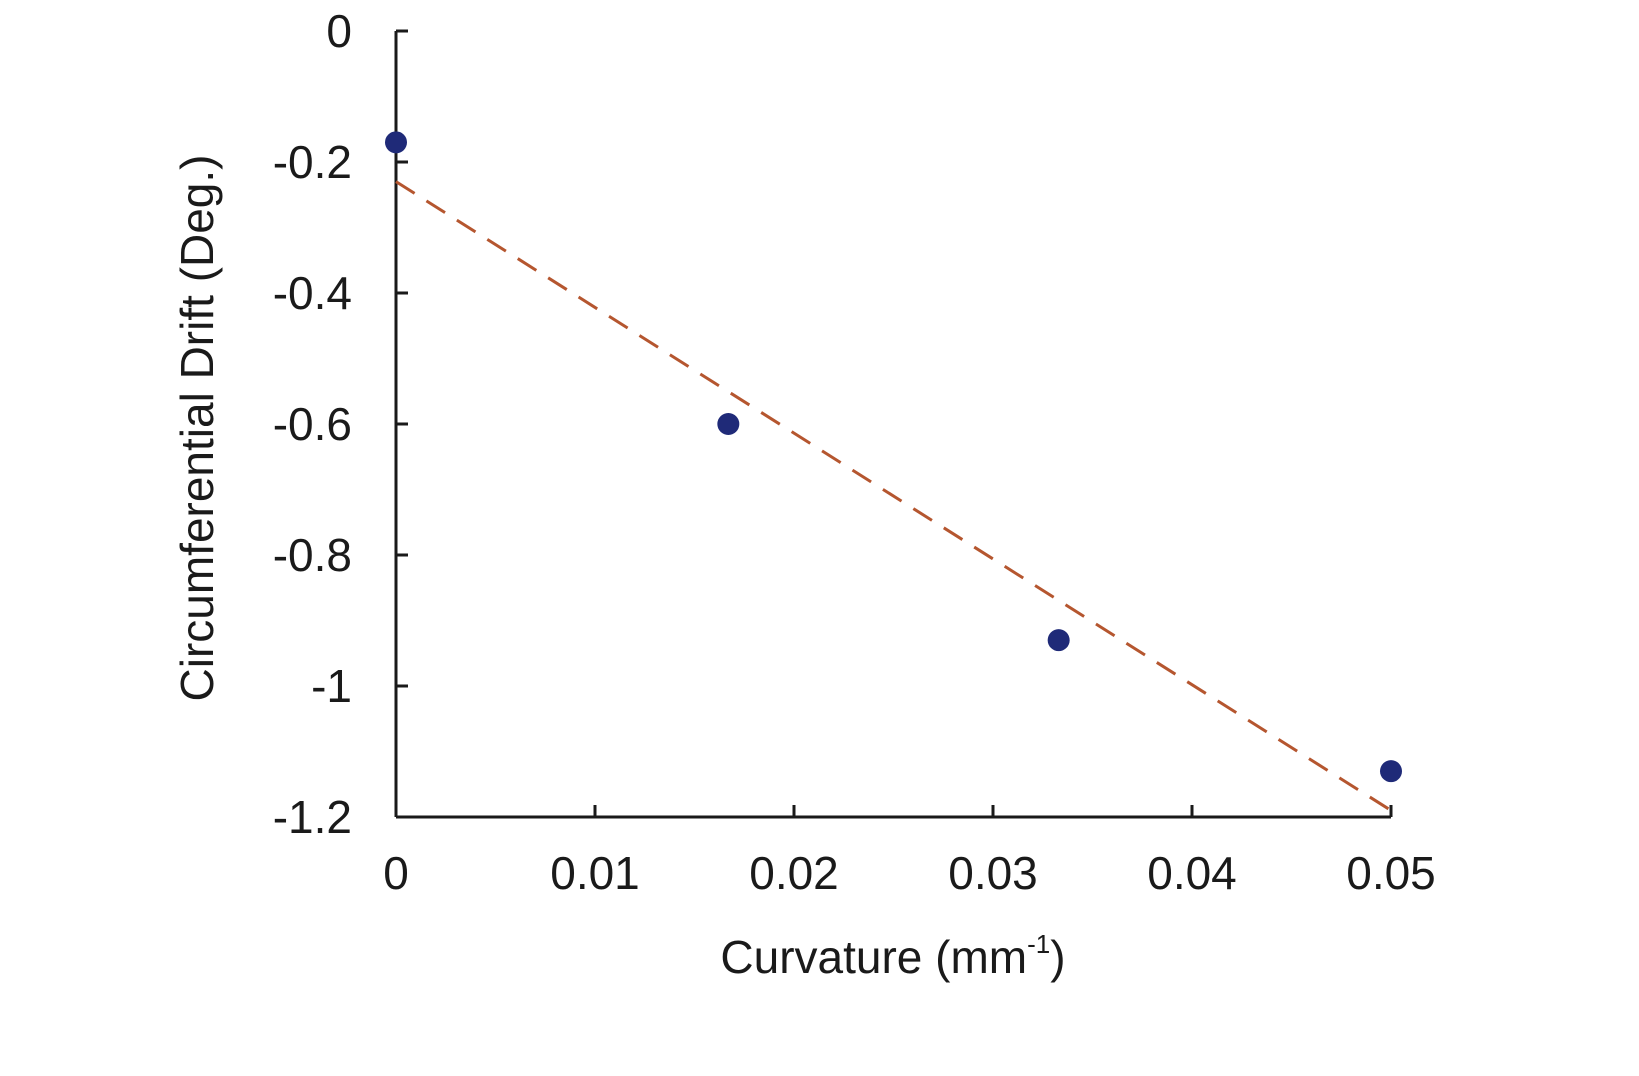 The width and height of the screenshot is (1639, 1076). I want to click on y-axis-ticks: 0 -0.2 -0.4 -0.6 -0.8 -1 -1.2, so click(340, 424).